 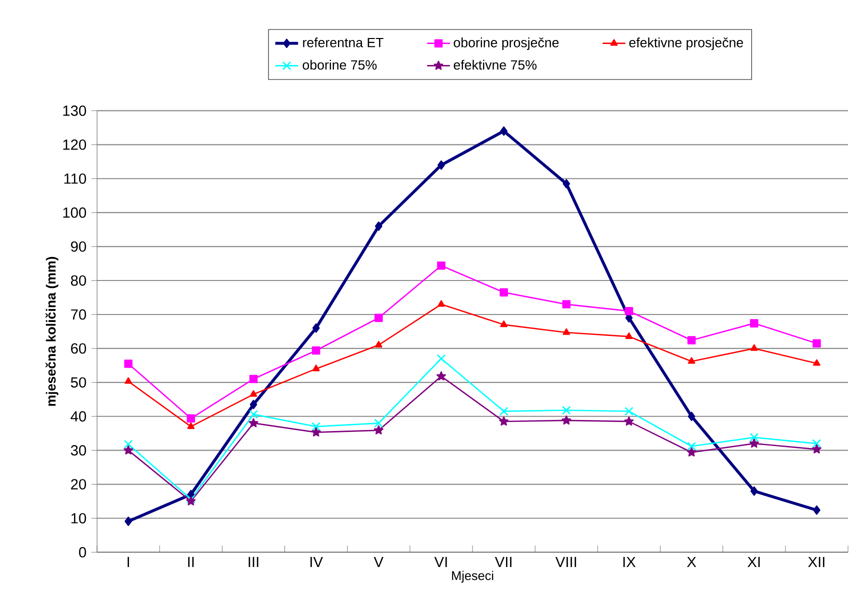 I want to click on legend-label: efektivne prosječne, so click(x=686, y=43).